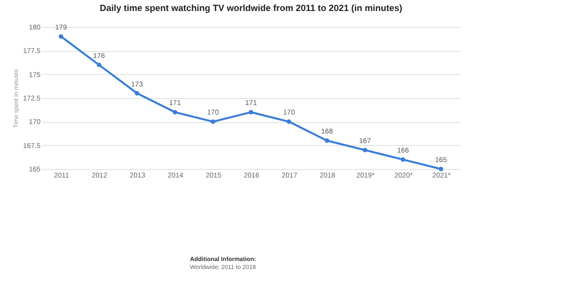  I want to click on chart-title: Daily time spent watching TV worldwide from 2011 to 2021 (in minutes), so click(251, 8).